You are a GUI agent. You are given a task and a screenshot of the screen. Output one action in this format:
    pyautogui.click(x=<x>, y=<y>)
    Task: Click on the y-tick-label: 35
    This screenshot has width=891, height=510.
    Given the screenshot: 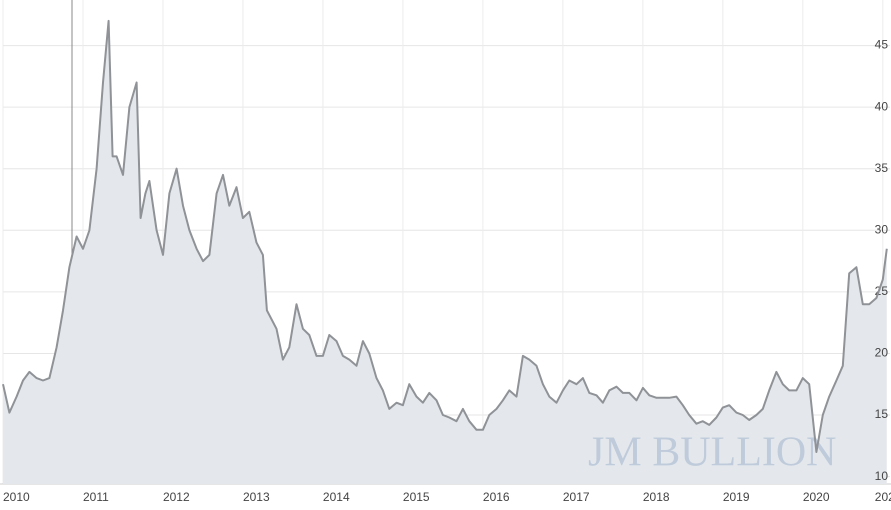 What is the action you would take?
    pyautogui.click(x=882, y=168)
    